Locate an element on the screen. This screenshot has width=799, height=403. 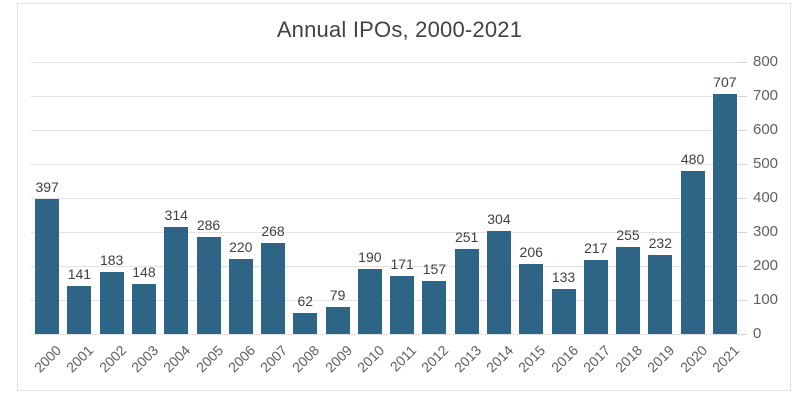
bar-value-label-2019: 232 is located at coordinates (660, 243).